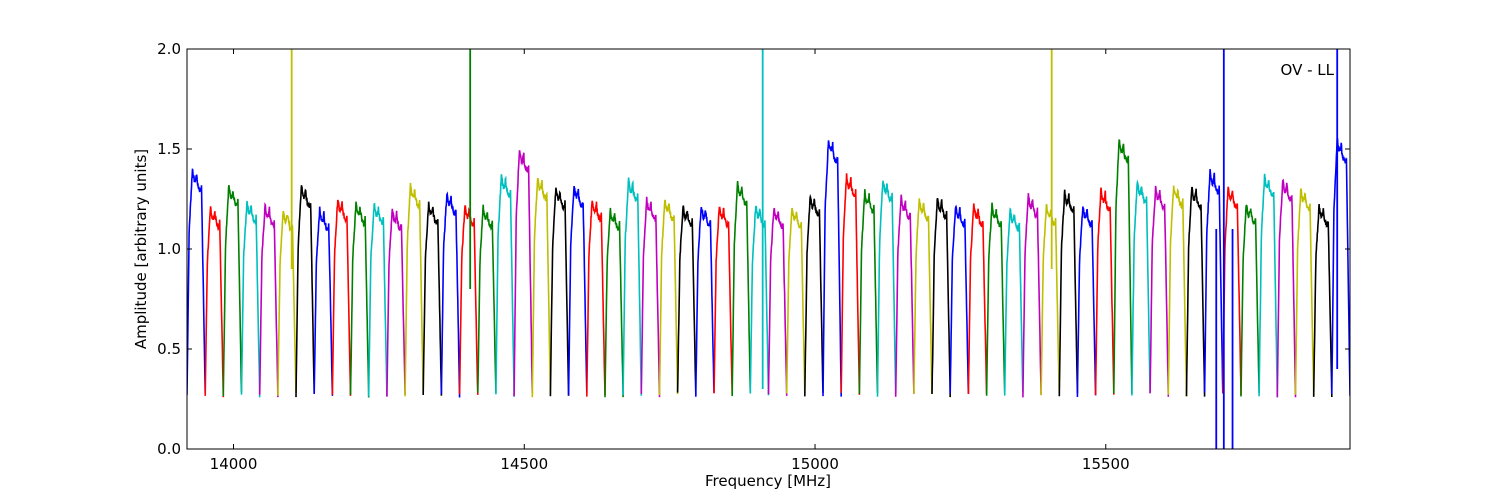 The height and width of the screenshot is (500, 1500). Describe the element at coordinates (1308, 70) in the screenshot. I see `chart-annotation: OV - LL` at that location.